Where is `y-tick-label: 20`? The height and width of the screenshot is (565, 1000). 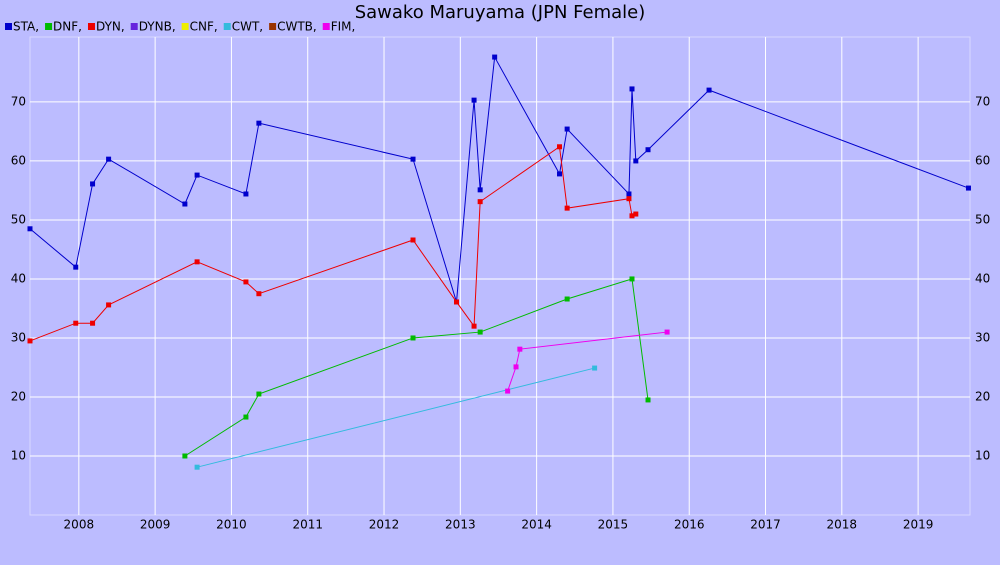
y-tick-label: 20 is located at coordinates (18, 396).